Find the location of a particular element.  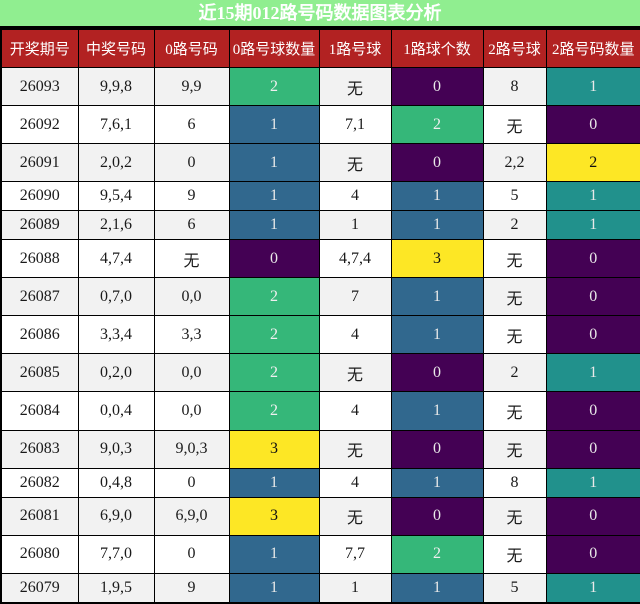

road1-numbers-cell: 1 is located at coordinates (355, 225).